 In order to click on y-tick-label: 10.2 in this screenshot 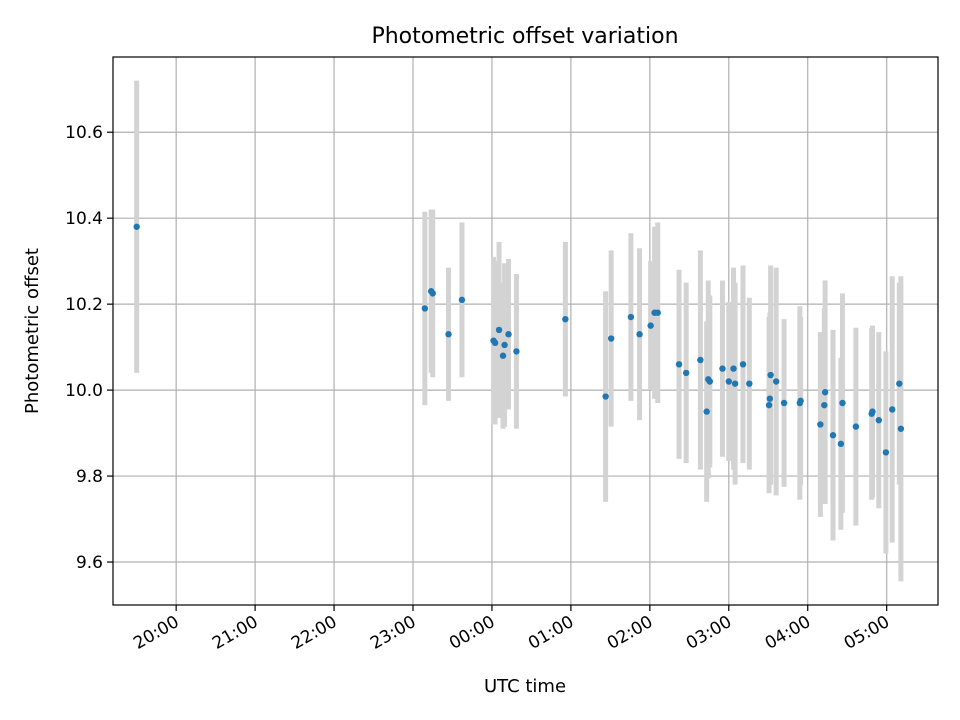, I will do `click(84, 305)`.